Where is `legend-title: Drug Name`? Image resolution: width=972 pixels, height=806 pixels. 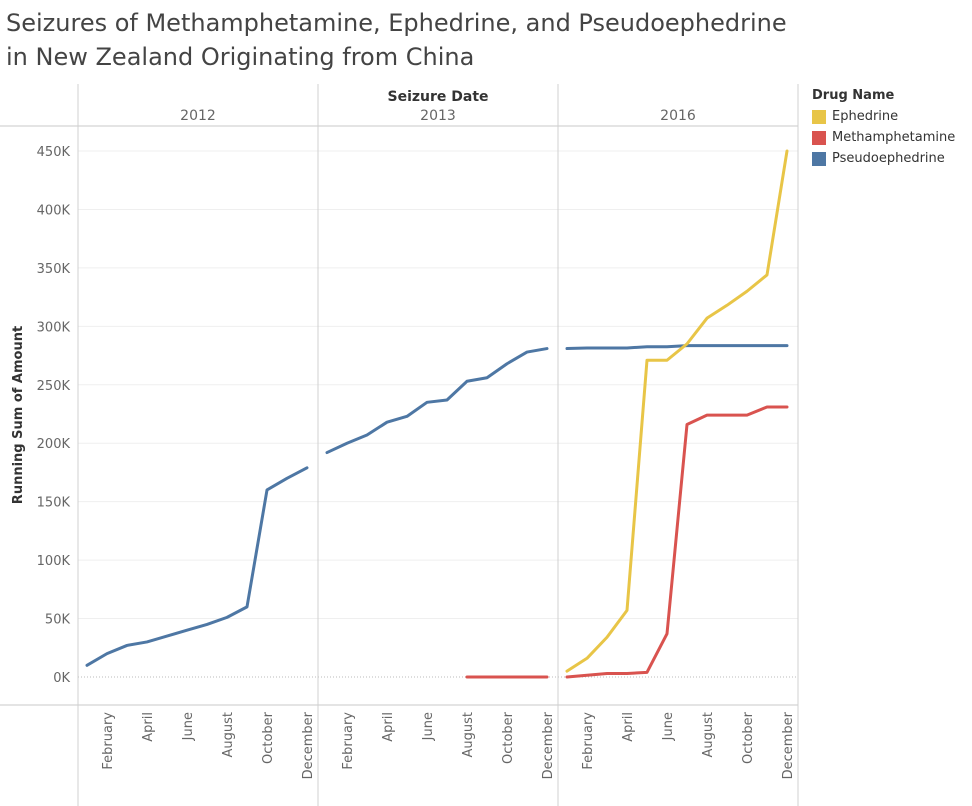 legend-title: Drug Name is located at coordinates (853, 95).